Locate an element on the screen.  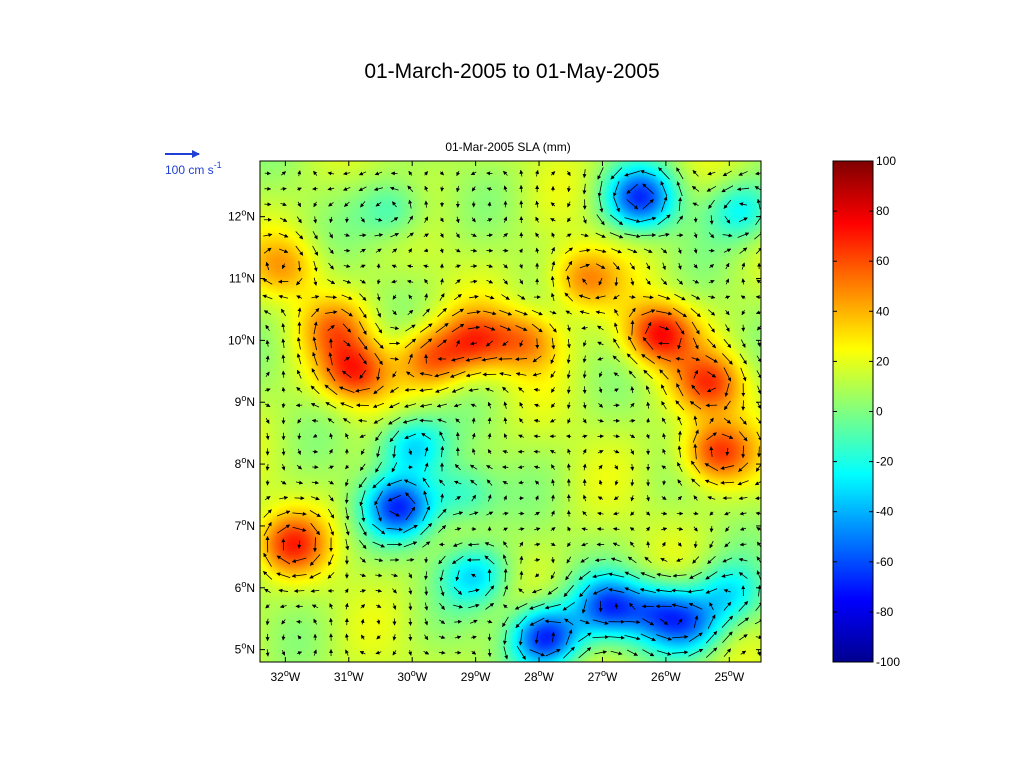
x-tick-label: 30oW is located at coordinates (412, 676).